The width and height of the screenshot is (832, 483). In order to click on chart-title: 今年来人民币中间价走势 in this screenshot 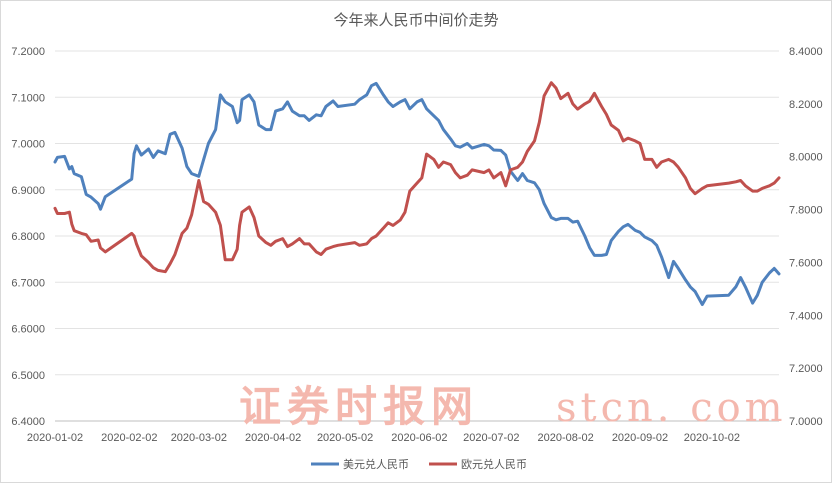, I will do `click(415, 20)`.